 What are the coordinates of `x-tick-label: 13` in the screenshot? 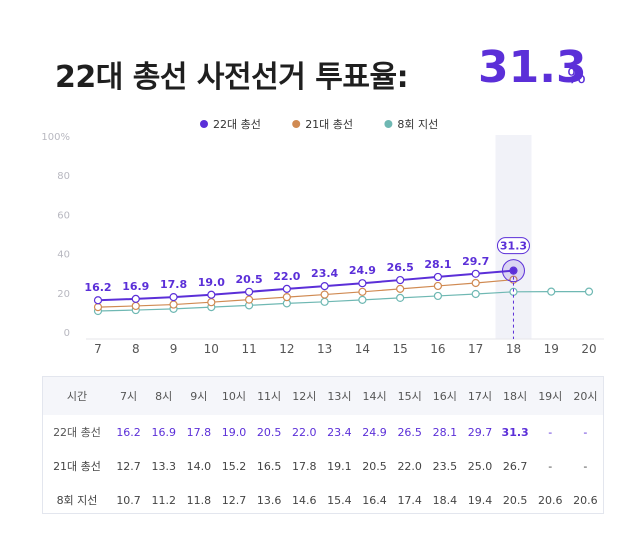 It's located at (324, 349).